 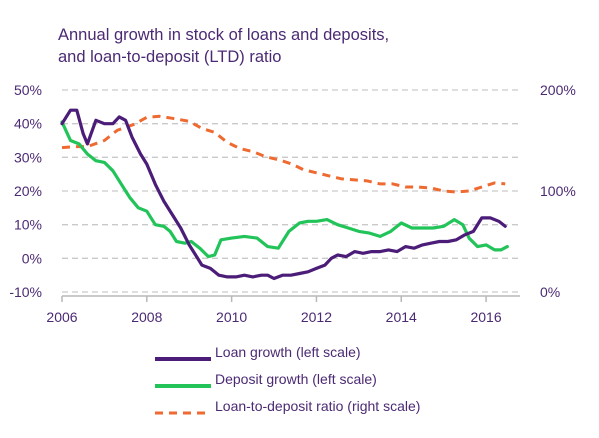 What do you see at coordinates (231, 317) in the screenshot?
I see `x-tick-label: 2010` at bounding box center [231, 317].